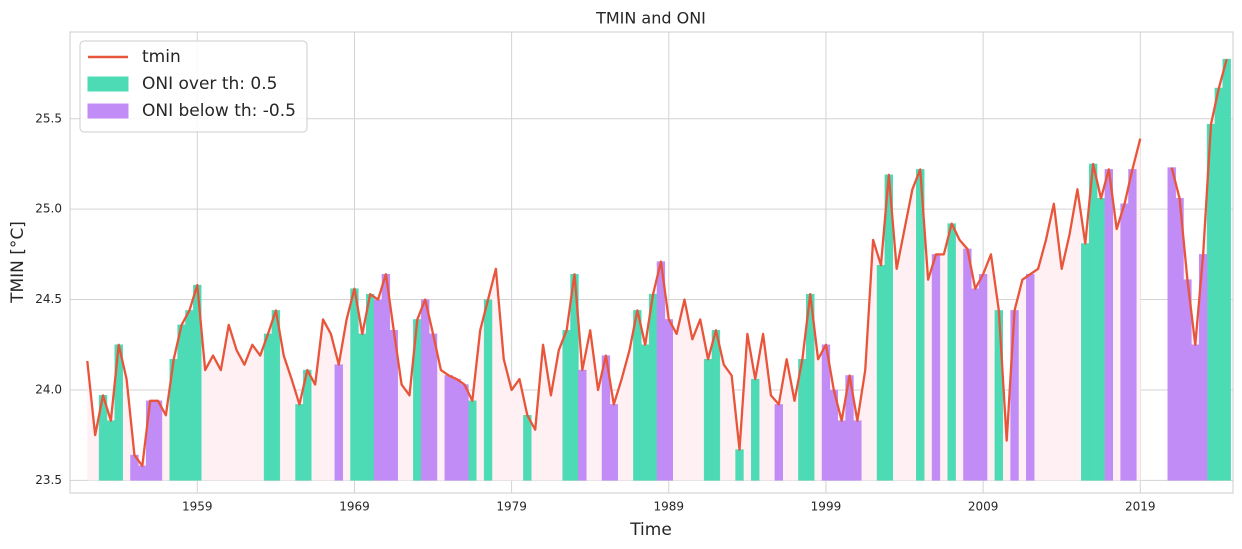  What do you see at coordinates (219, 111) in the screenshot?
I see `legend-label: ONI below th: -0.5` at bounding box center [219, 111].